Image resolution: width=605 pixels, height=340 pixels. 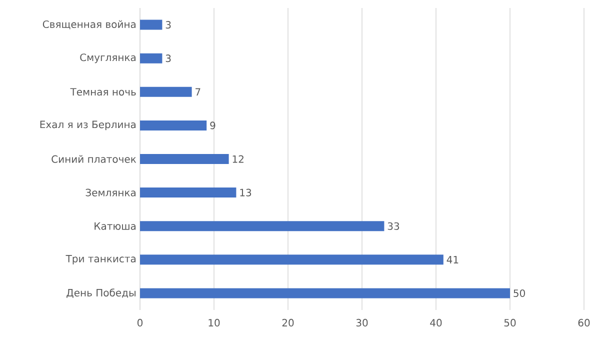 I want to click on data-label: 33, so click(x=394, y=226).